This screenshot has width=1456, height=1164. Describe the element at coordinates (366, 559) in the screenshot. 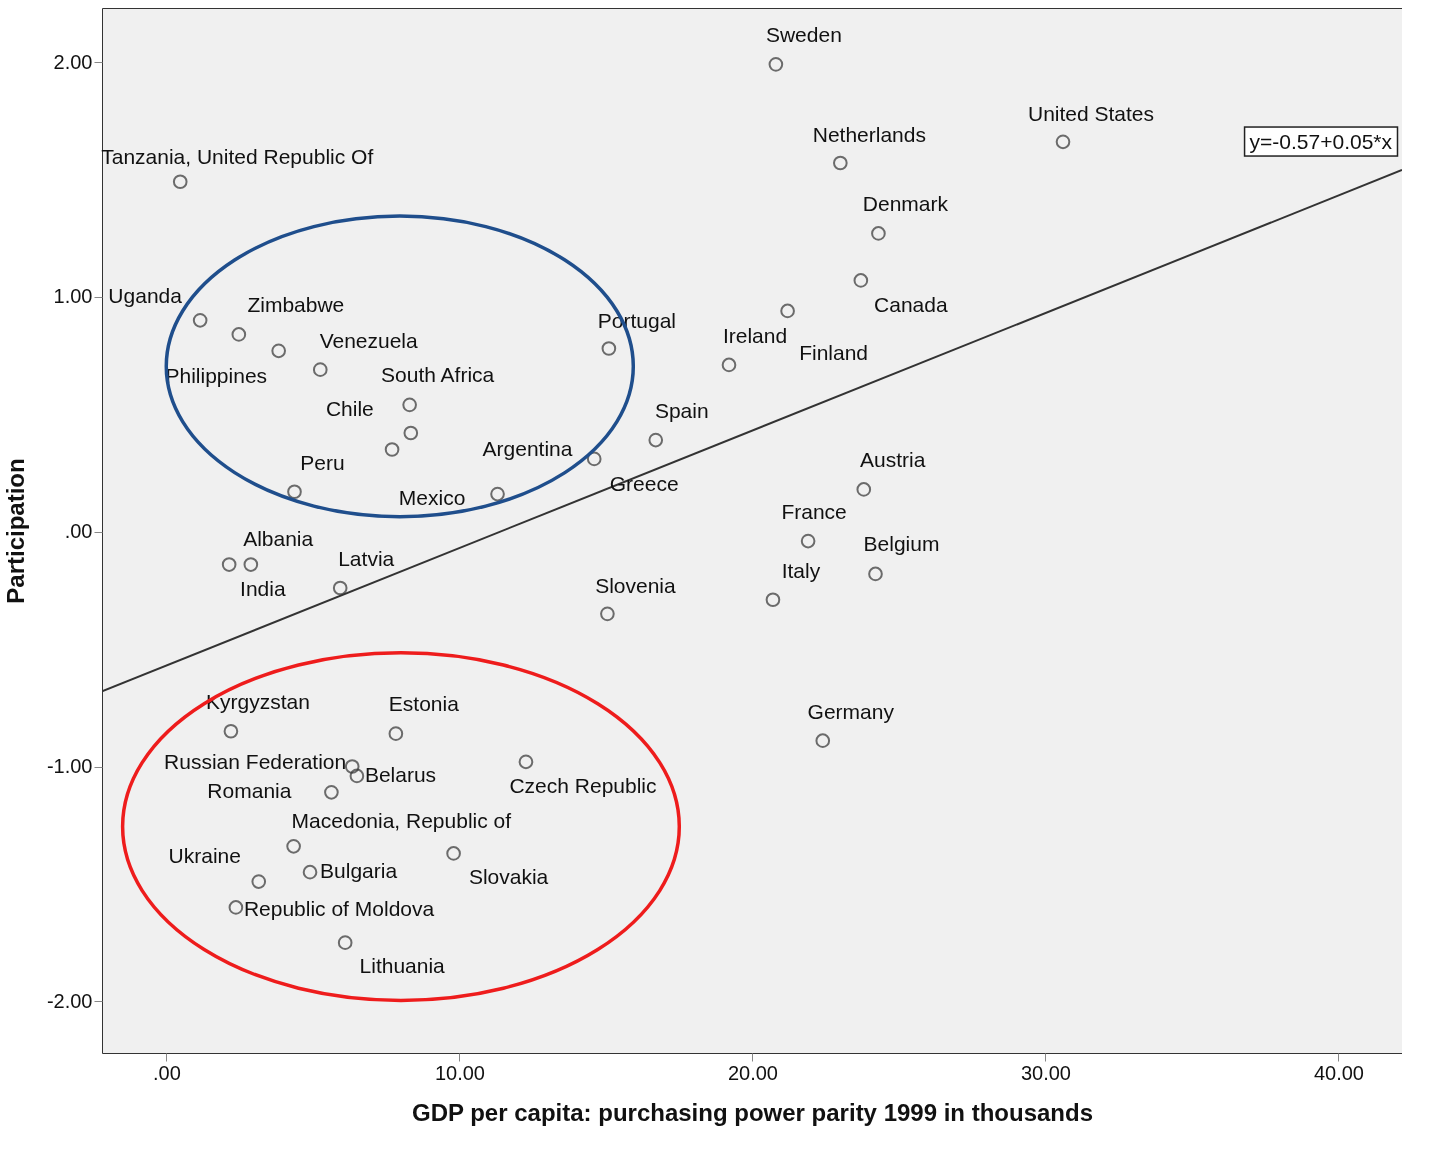

I see `annotation: Latvia` at that location.